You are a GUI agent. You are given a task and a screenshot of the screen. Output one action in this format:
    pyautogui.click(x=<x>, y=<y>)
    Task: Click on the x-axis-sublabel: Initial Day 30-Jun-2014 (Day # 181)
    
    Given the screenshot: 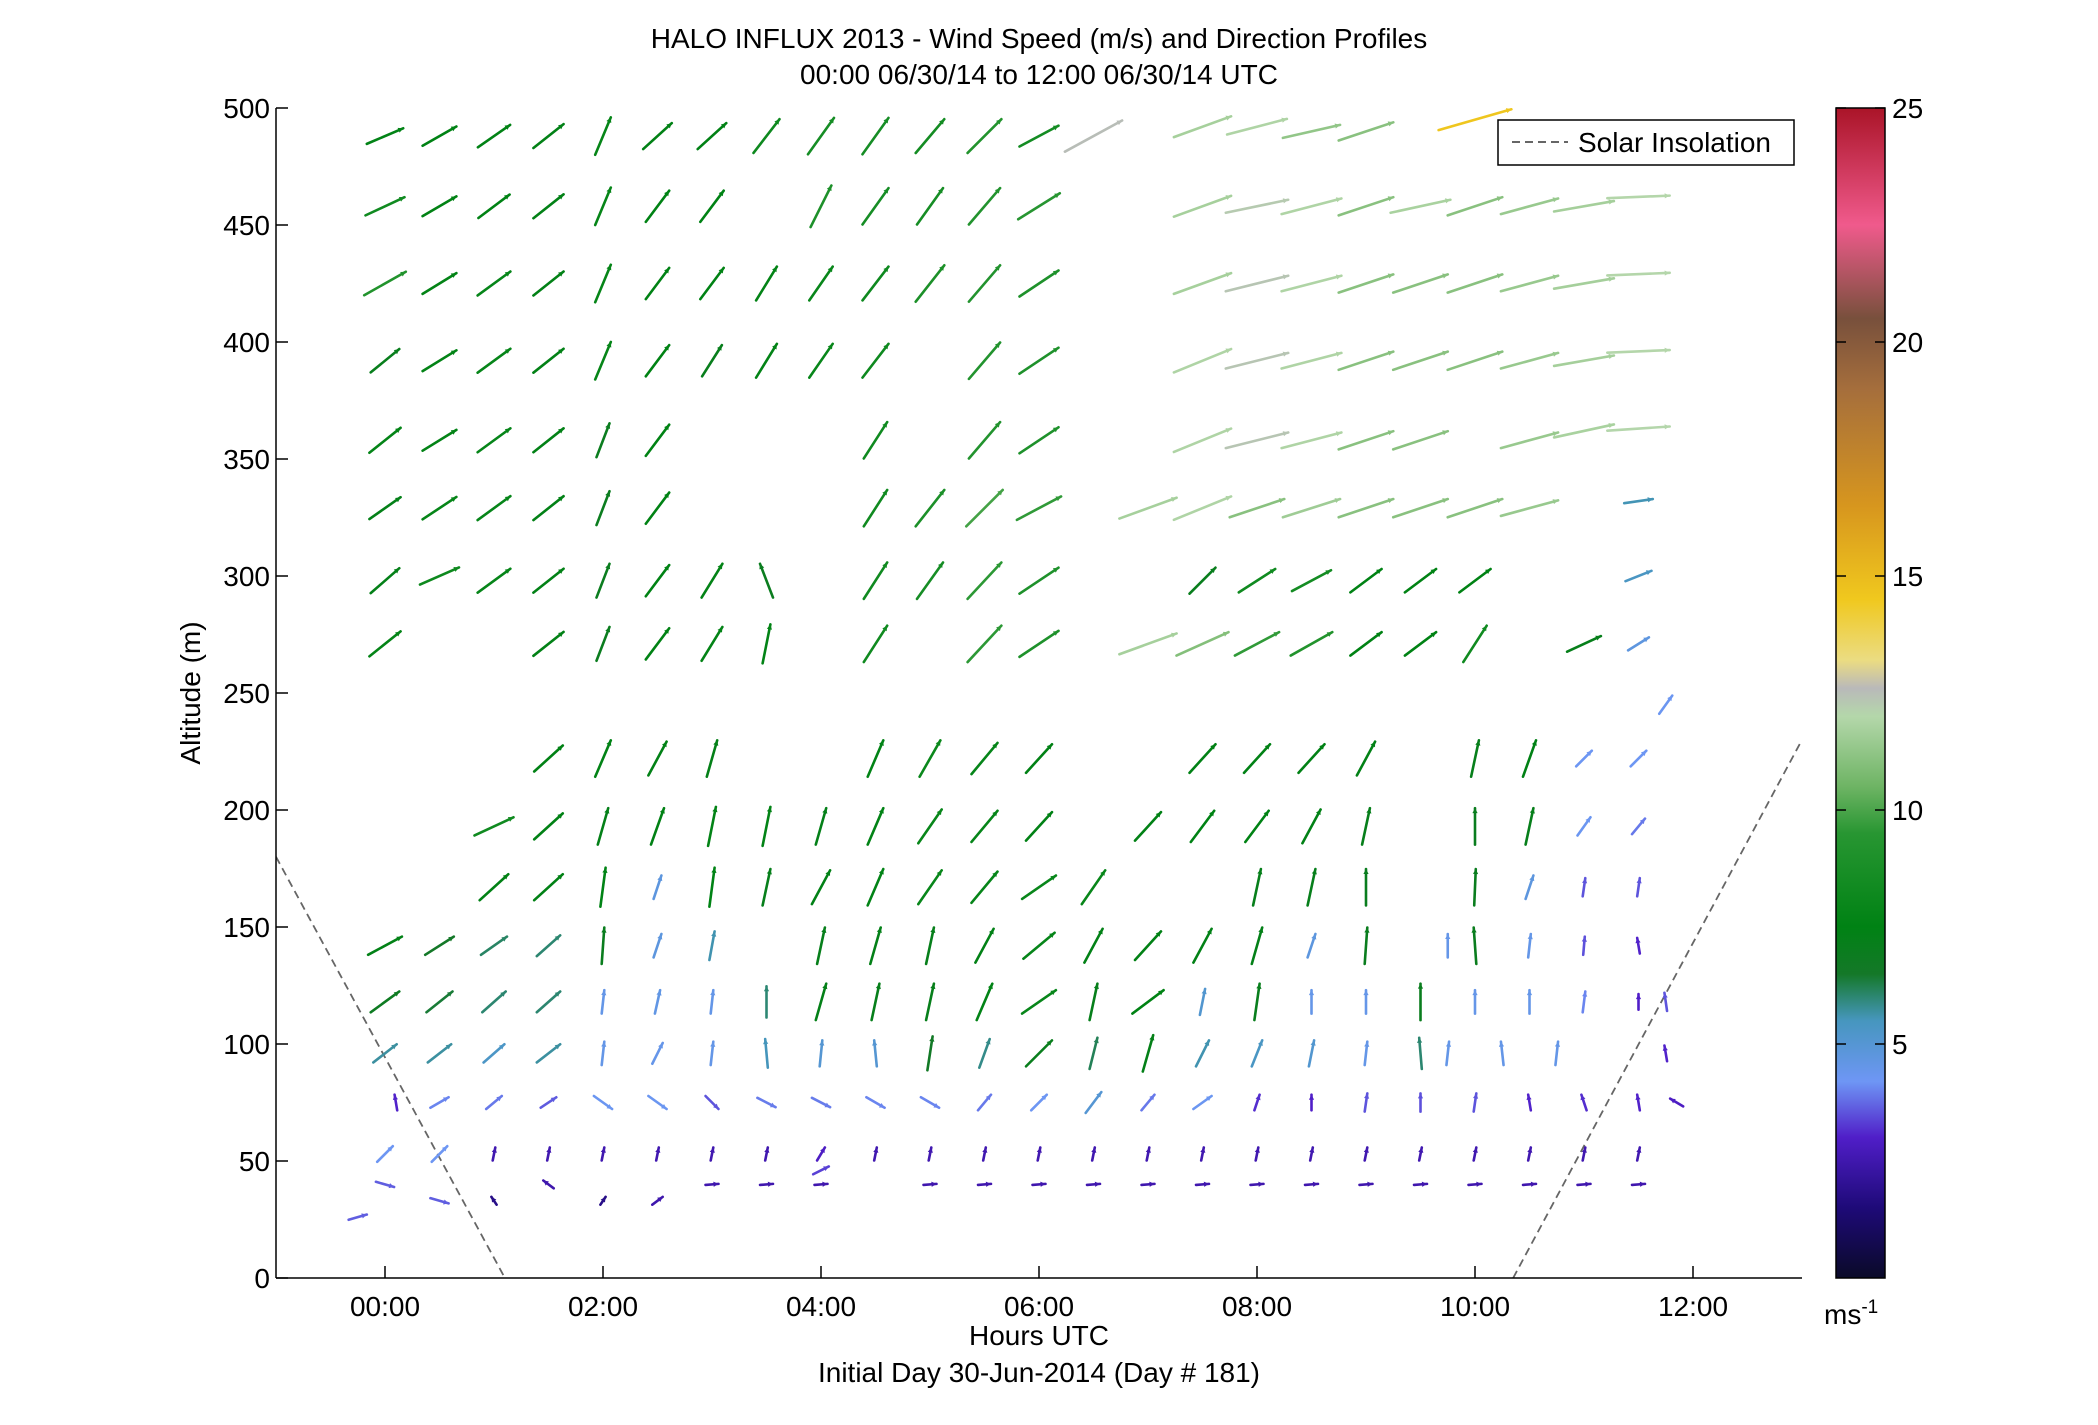 What is the action you would take?
    pyautogui.click(x=1039, y=1372)
    